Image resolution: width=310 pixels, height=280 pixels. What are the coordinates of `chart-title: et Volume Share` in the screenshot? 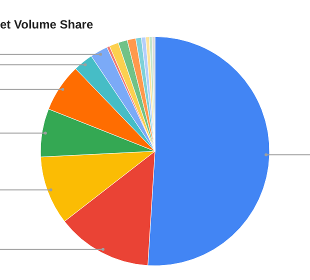 It's located at (47, 25).